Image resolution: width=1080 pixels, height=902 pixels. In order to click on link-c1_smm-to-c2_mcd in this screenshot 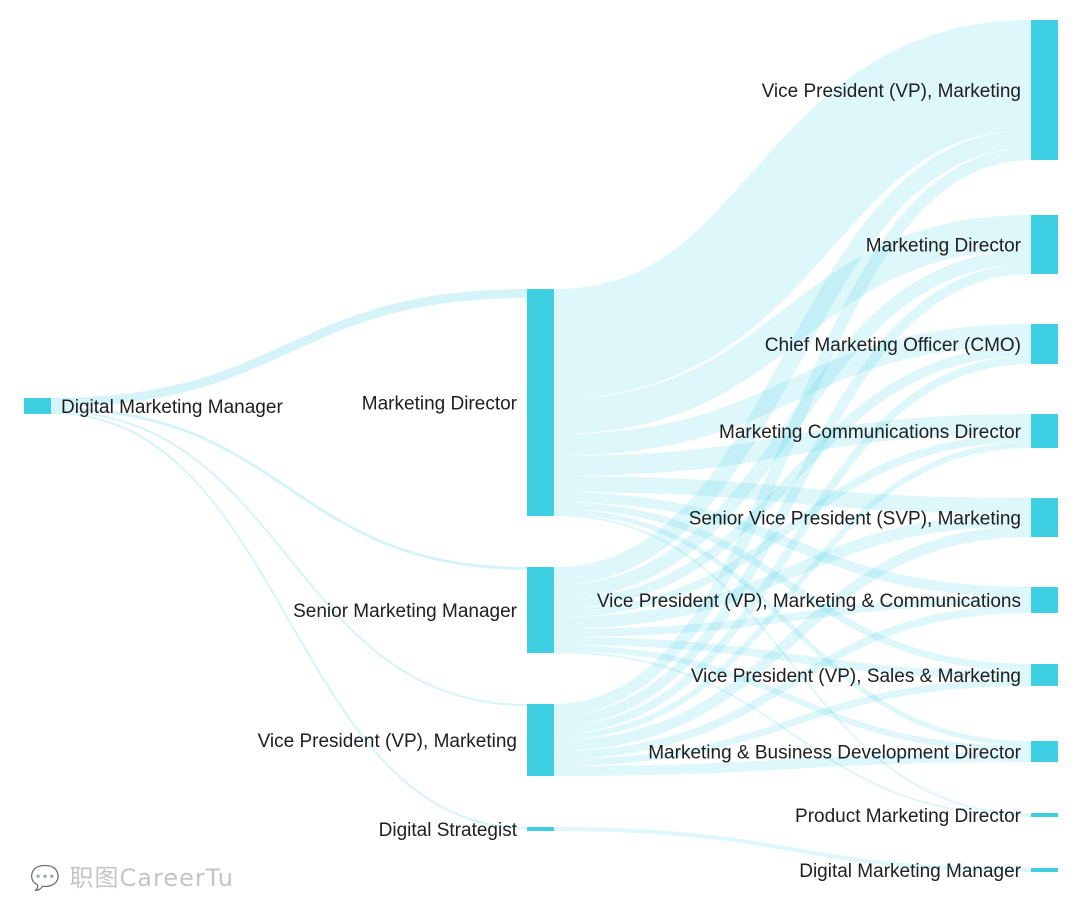, I will do `click(792, 525)`.